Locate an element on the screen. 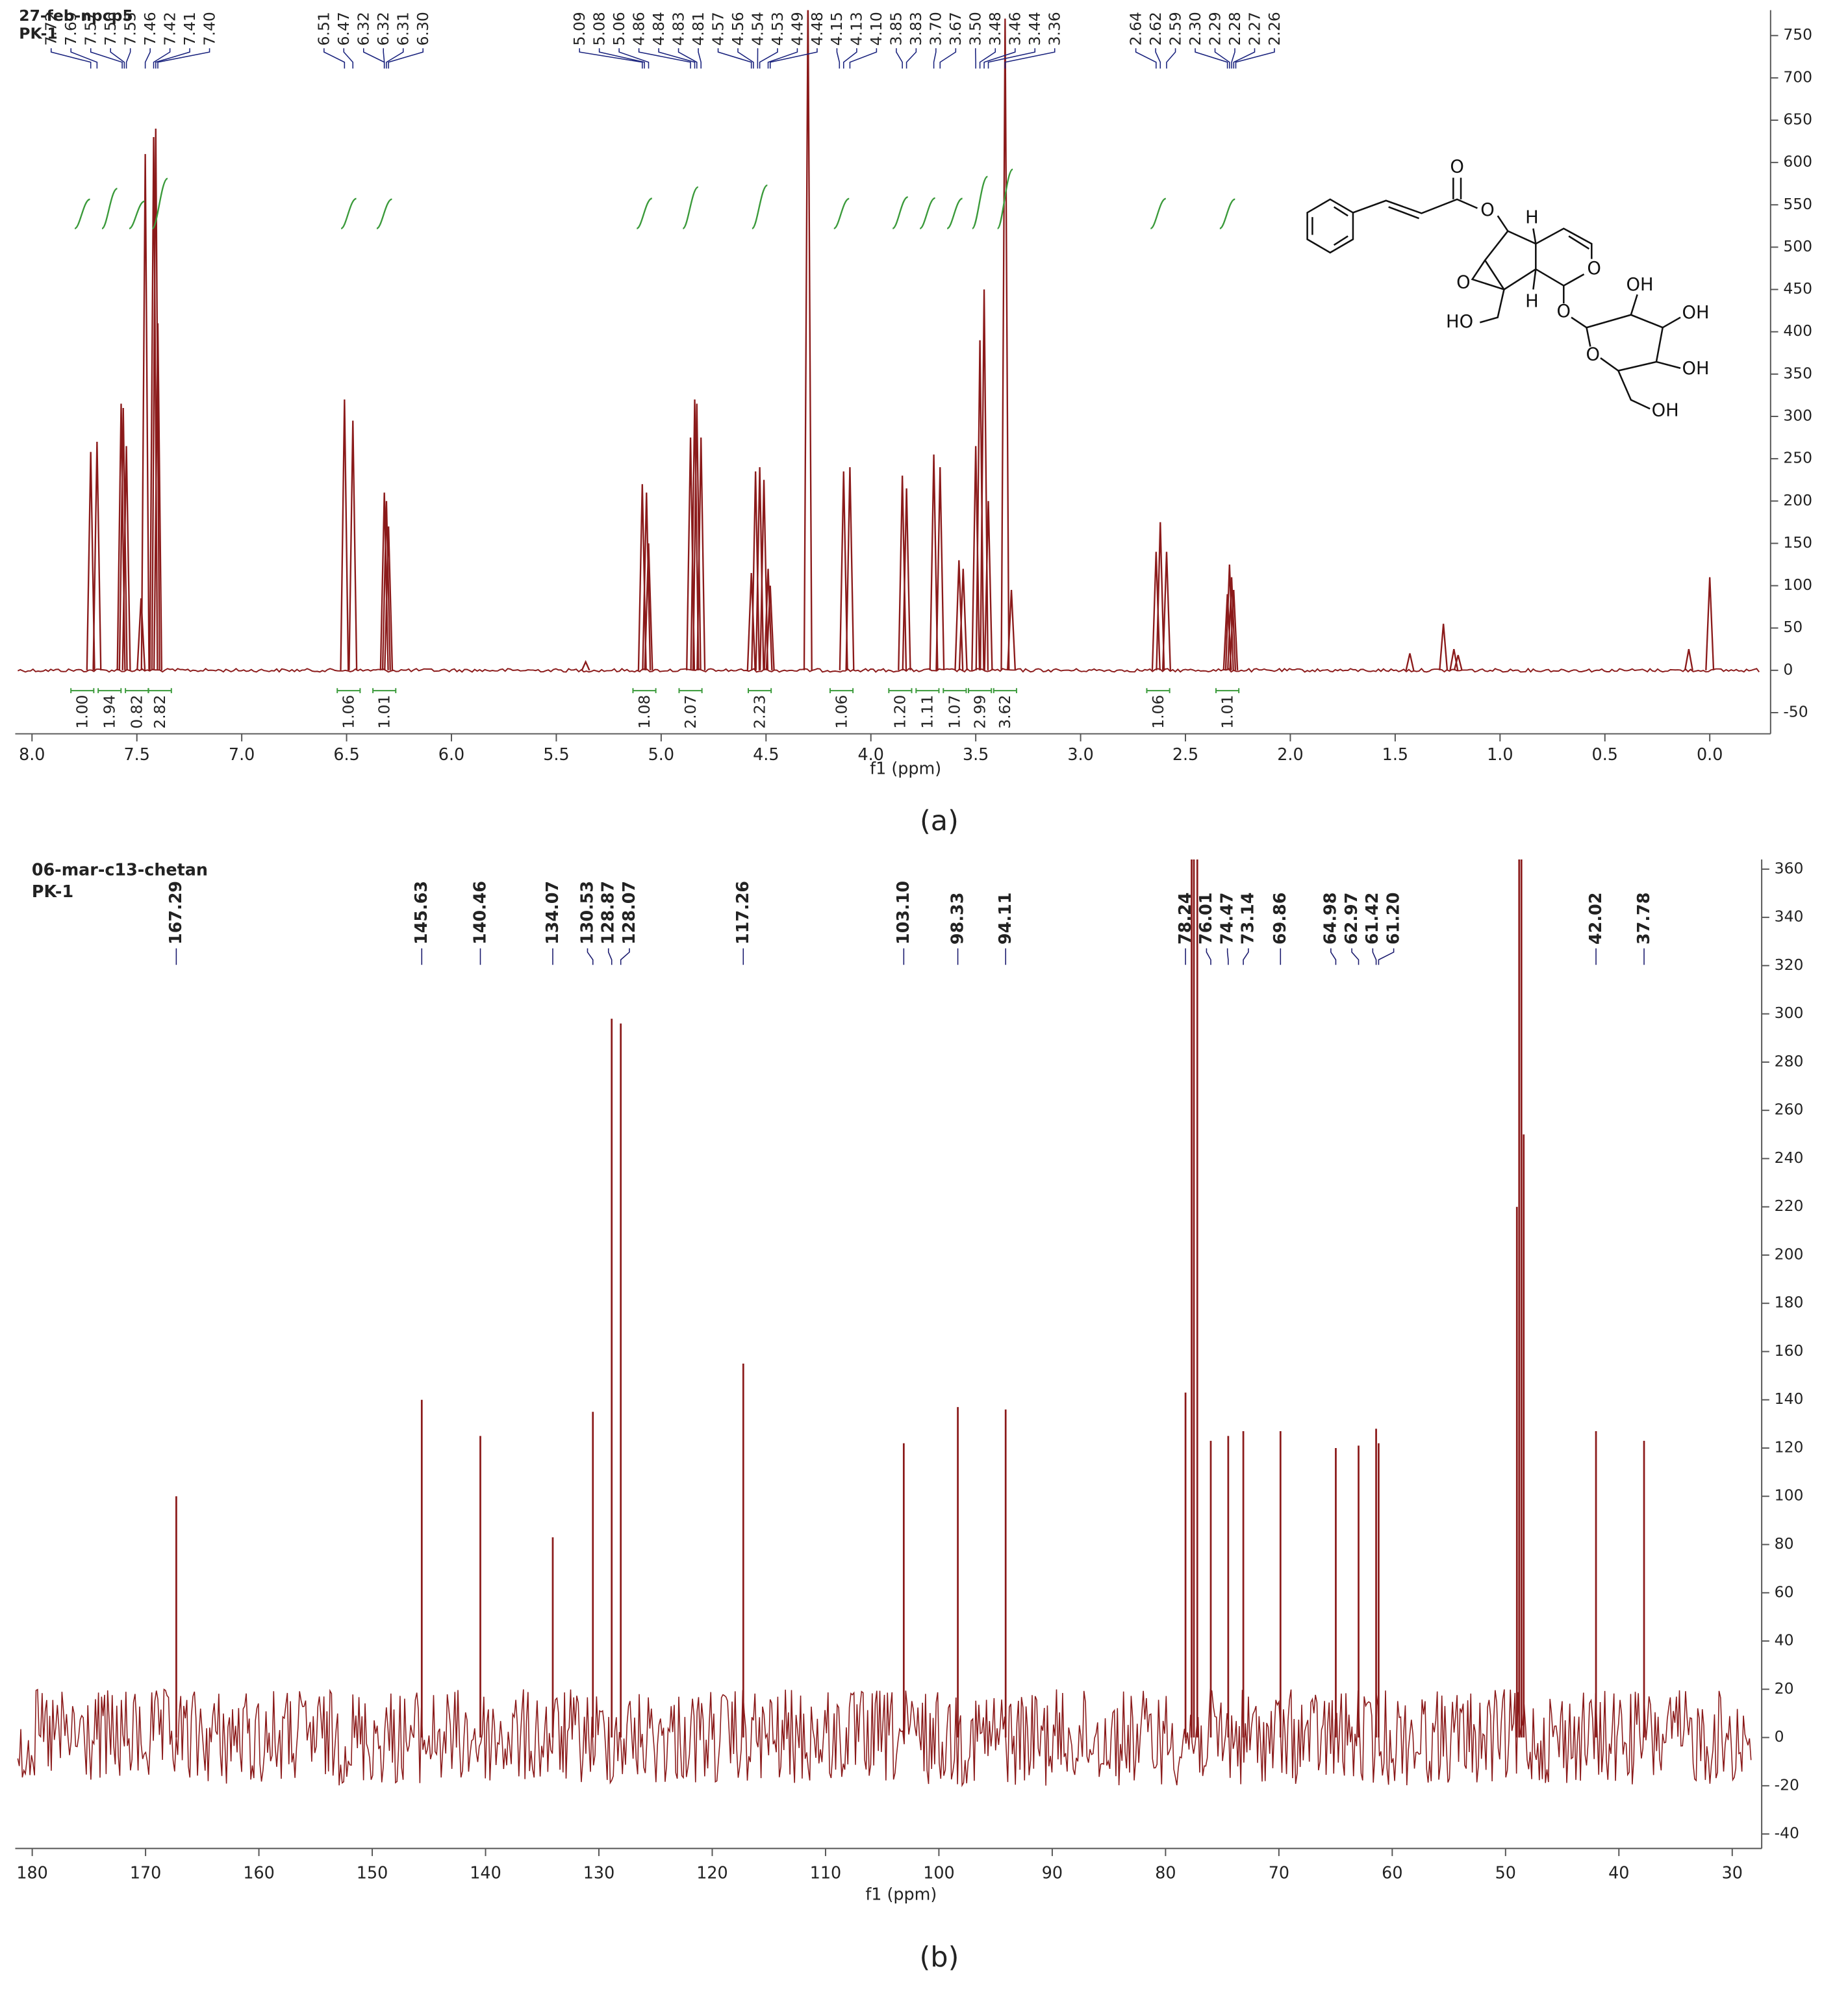  y-tick-label: 150 is located at coordinates (1797, 542).